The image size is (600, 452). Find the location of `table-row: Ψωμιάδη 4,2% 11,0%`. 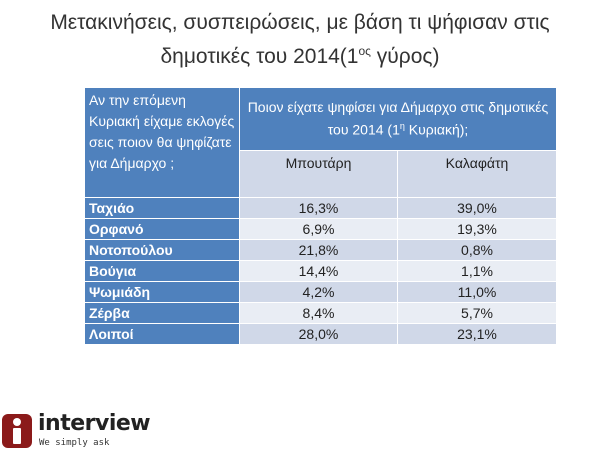

table-row: Ψωμιάδη 4,2% 11,0% is located at coordinates (320, 292).